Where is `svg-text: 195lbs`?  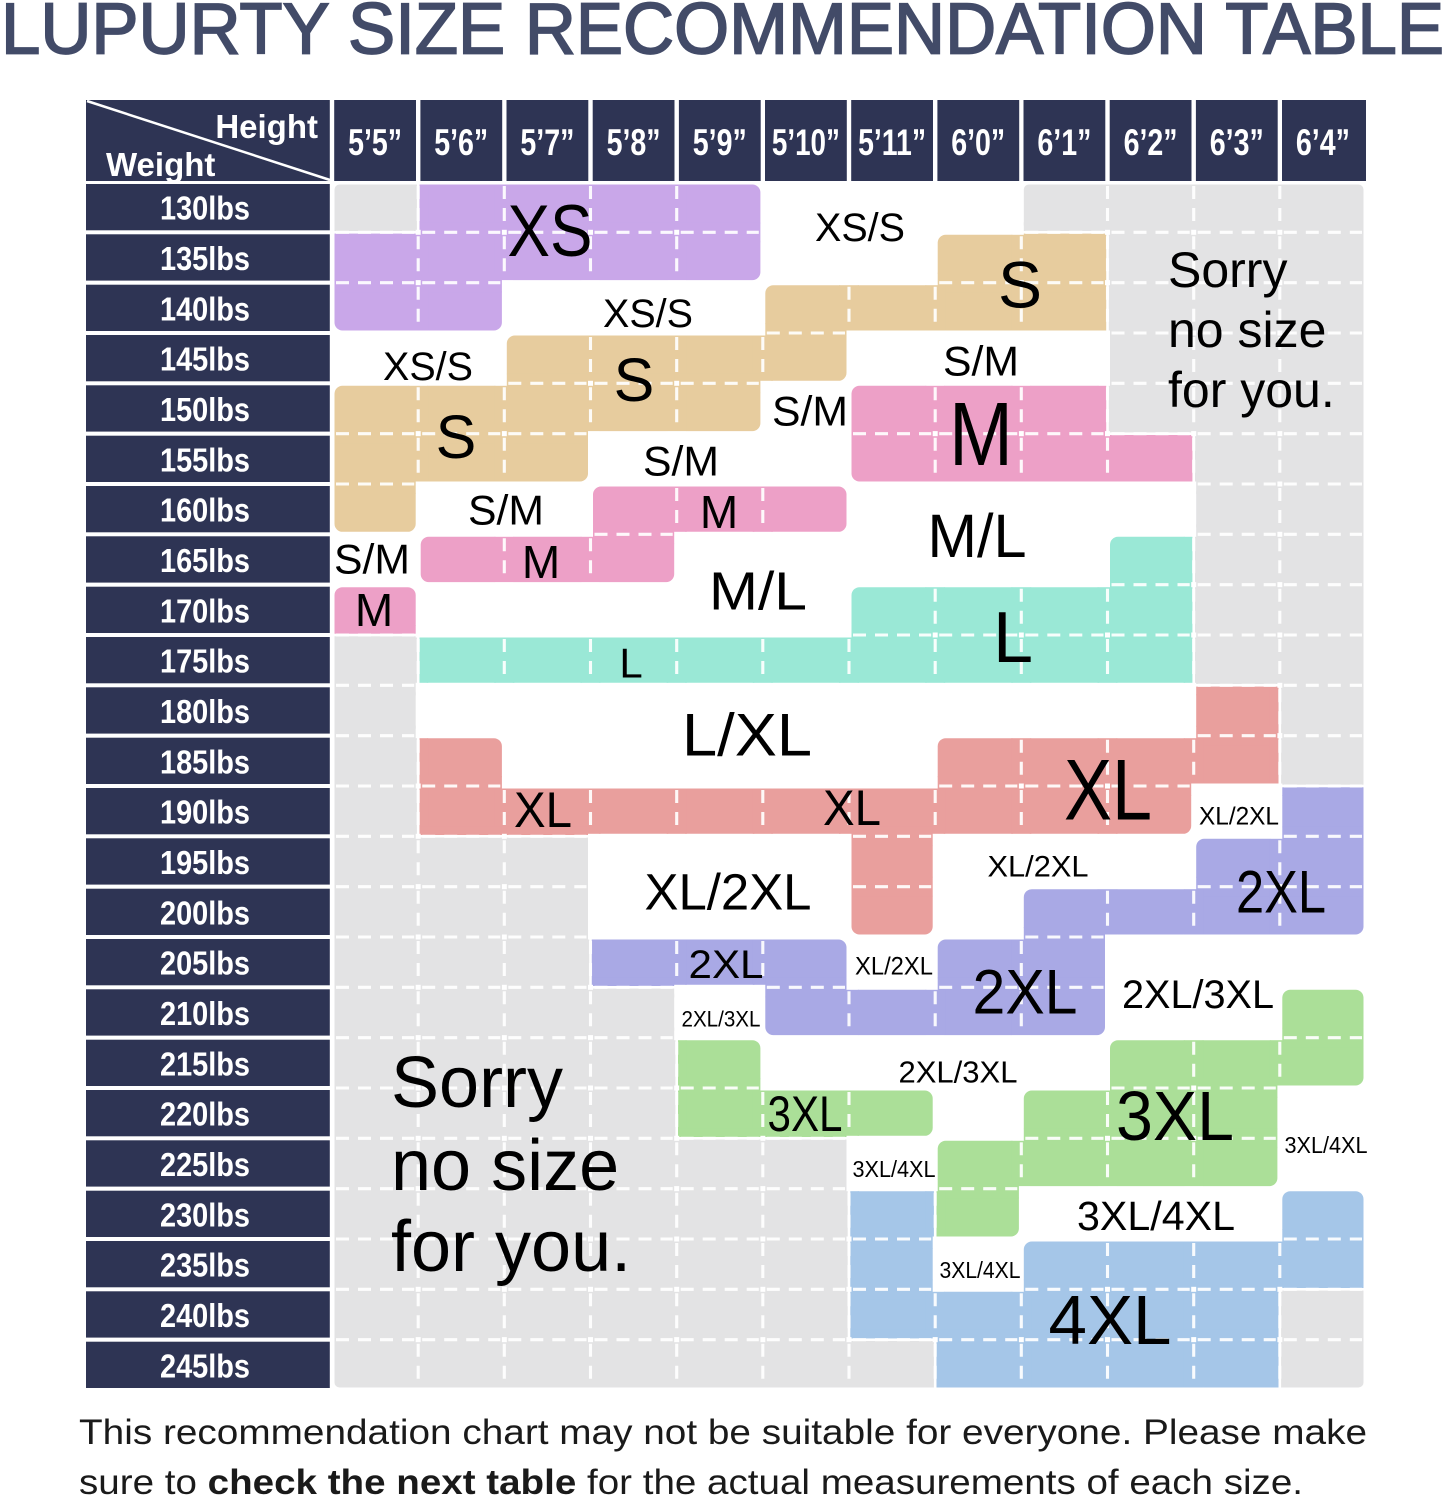 svg-text: 195lbs is located at coordinates (205, 862).